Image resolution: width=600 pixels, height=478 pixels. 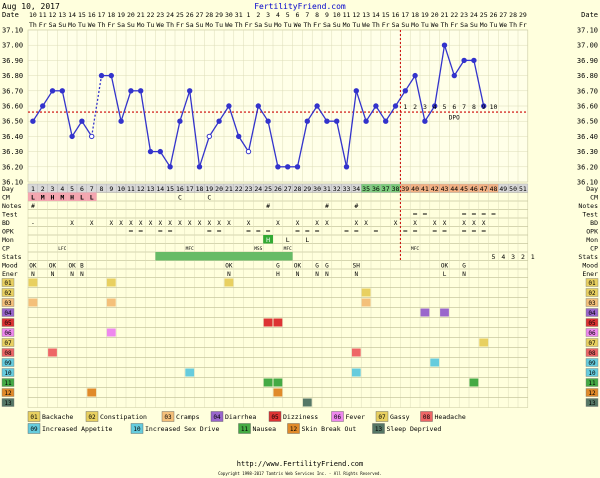 I want to click on date-number: 21, so click(x=445, y=15).